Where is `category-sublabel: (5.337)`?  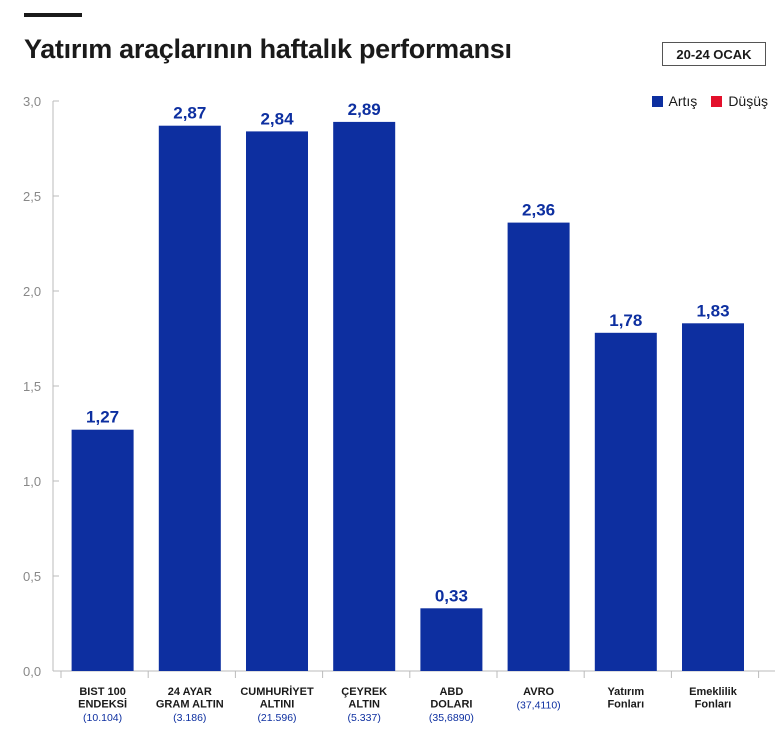
category-sublabel: (5.337) is located at coordinates (364, 718).